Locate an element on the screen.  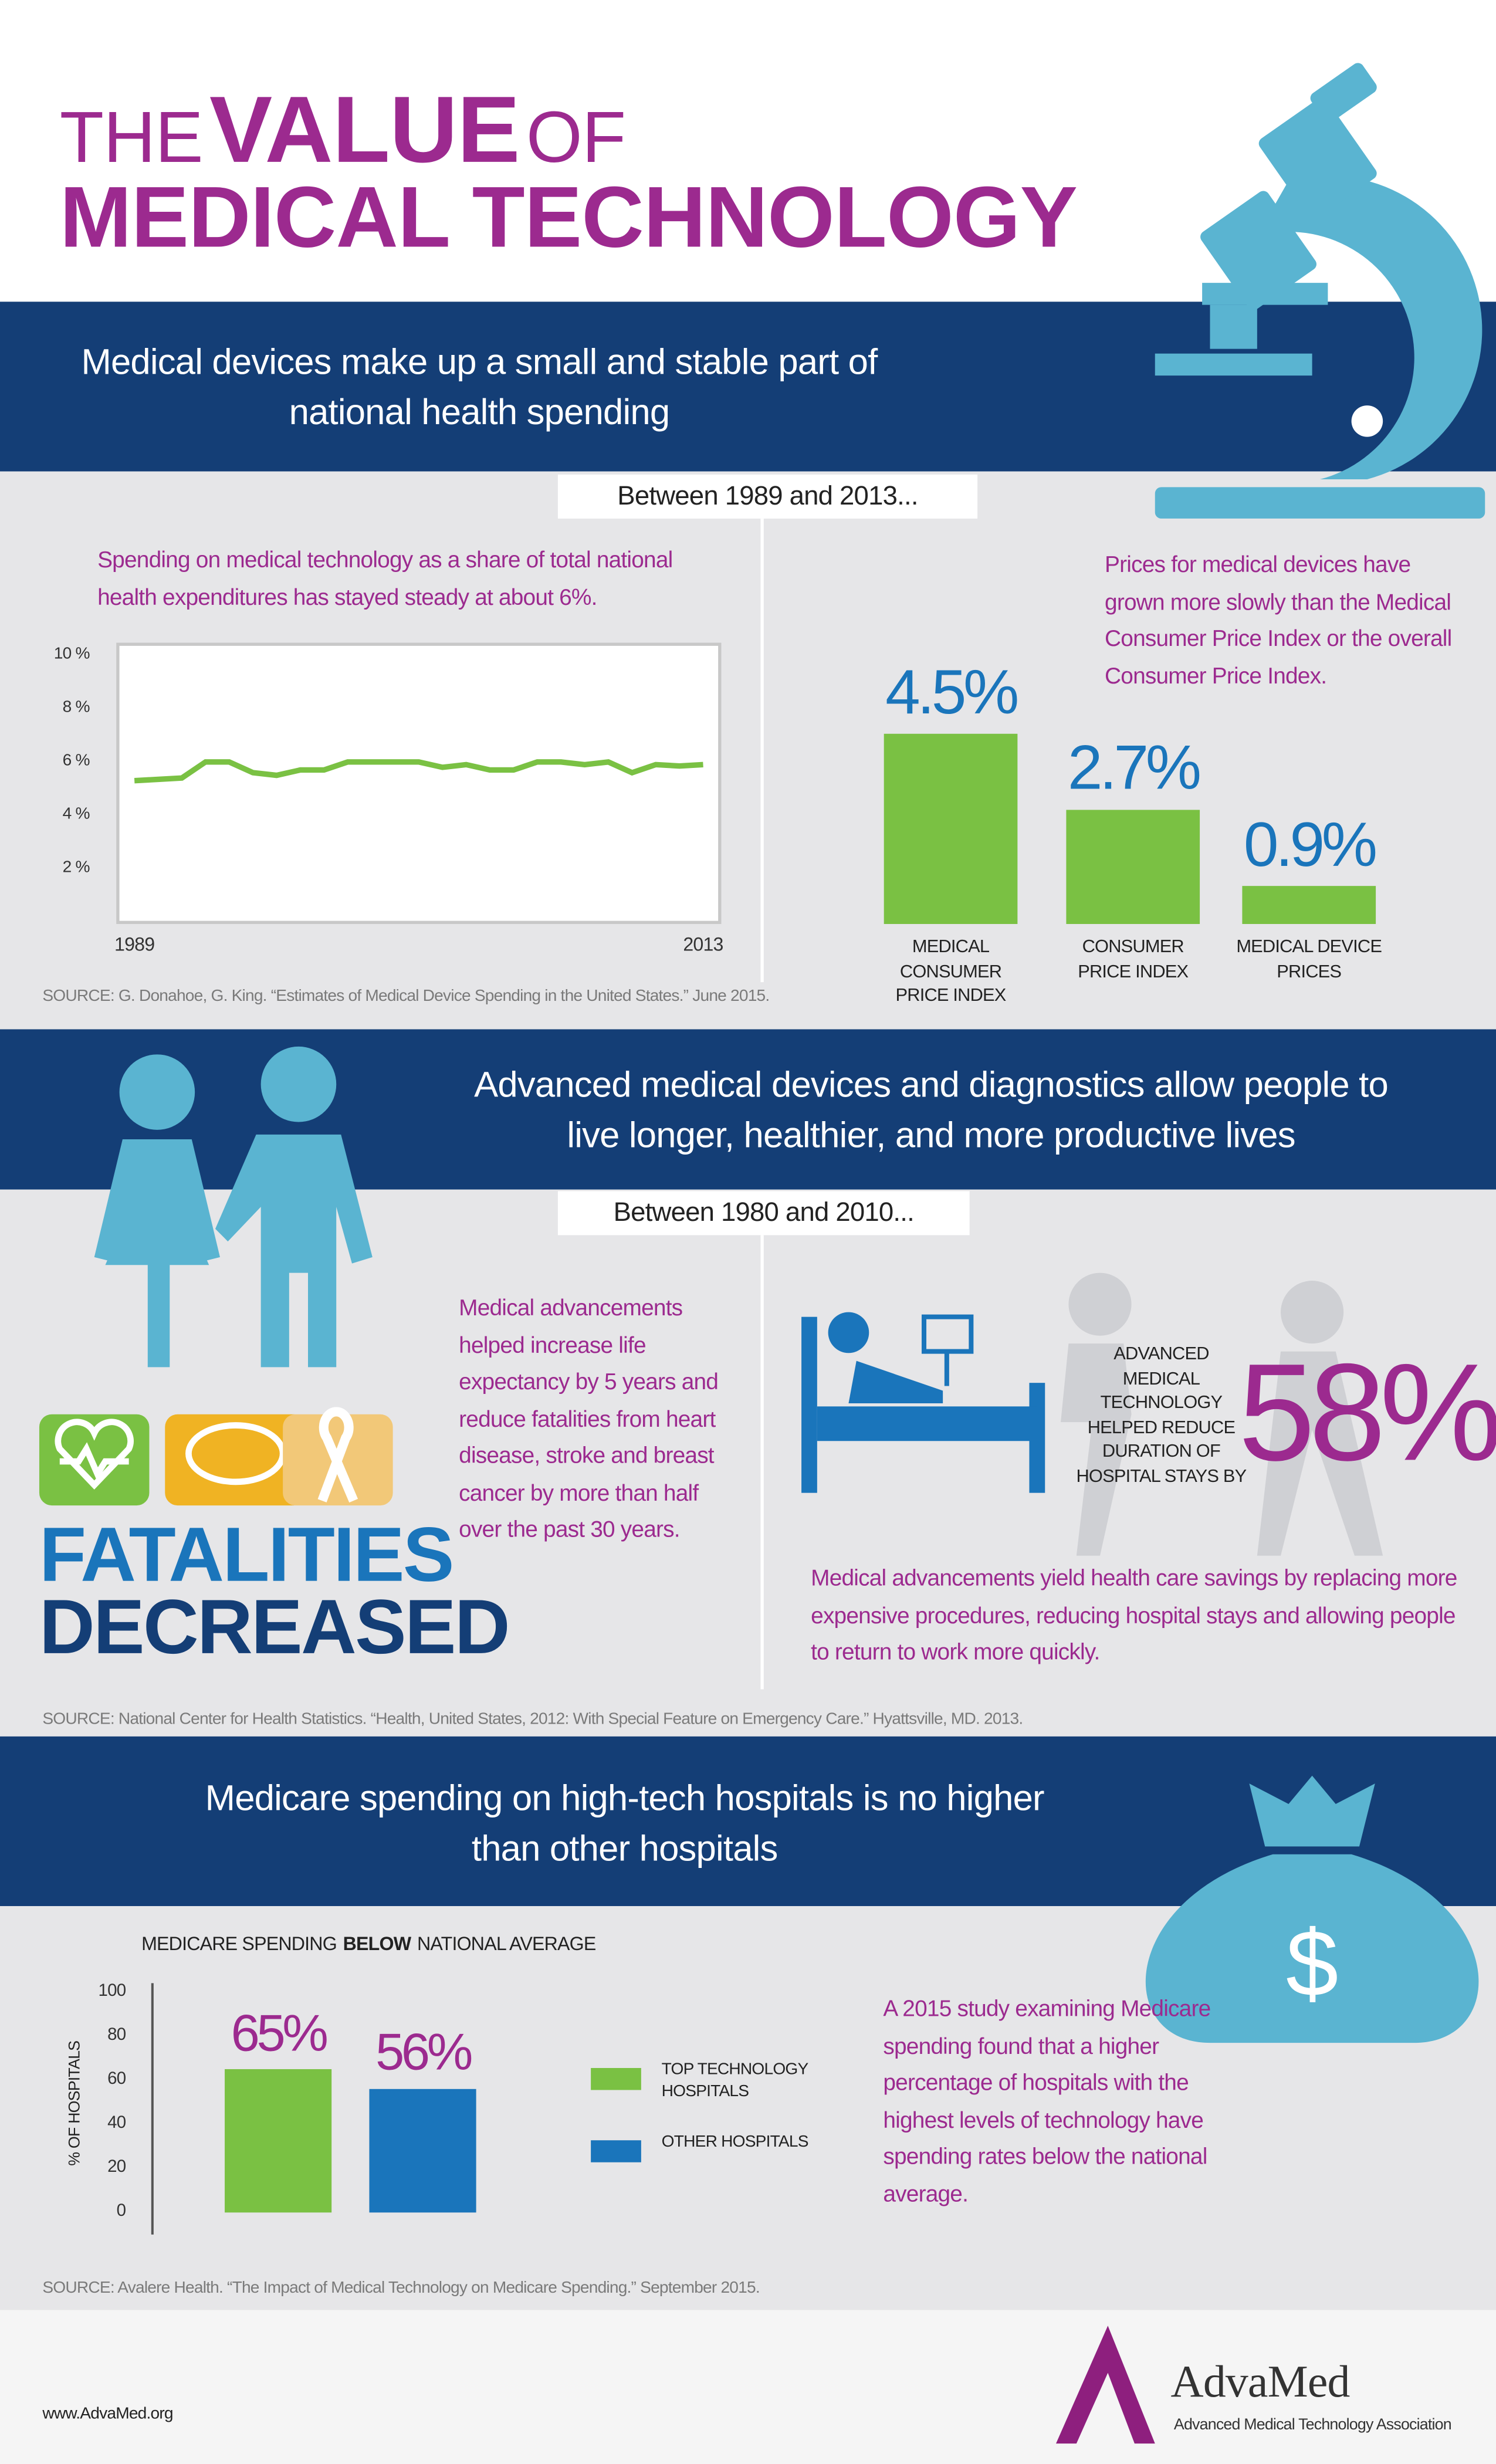
category-label: MEDICAL DEVICE PRICES is located at coordinates (1309, 960).